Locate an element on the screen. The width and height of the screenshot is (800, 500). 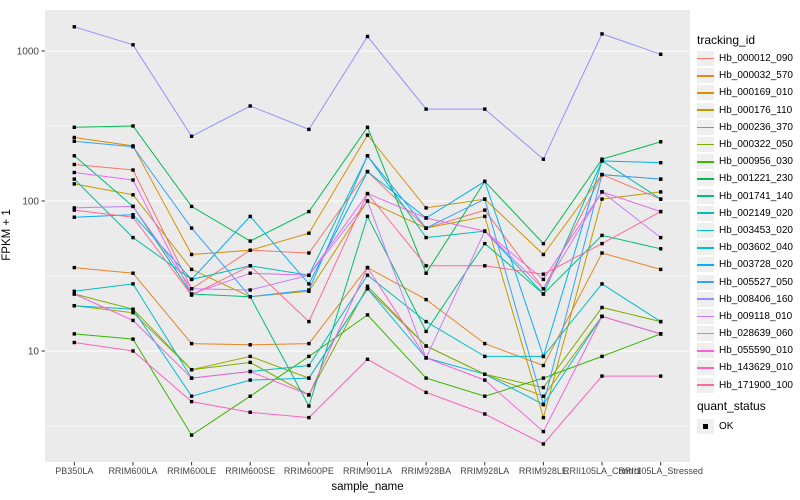
legend-entry-label: Hb_001741_140 is located at coordinates (756, 196).